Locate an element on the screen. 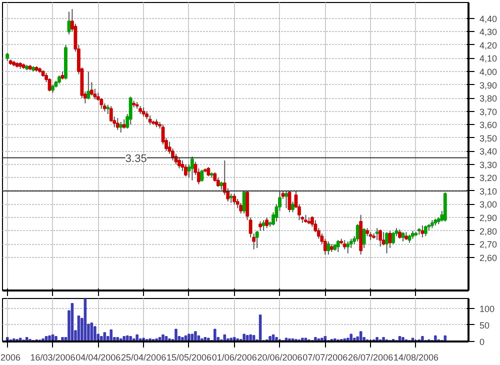 Image resolution: width=500 pixels, height=365 pixels. y-tick-label: 3,00 is located at coordinates (489, 205).